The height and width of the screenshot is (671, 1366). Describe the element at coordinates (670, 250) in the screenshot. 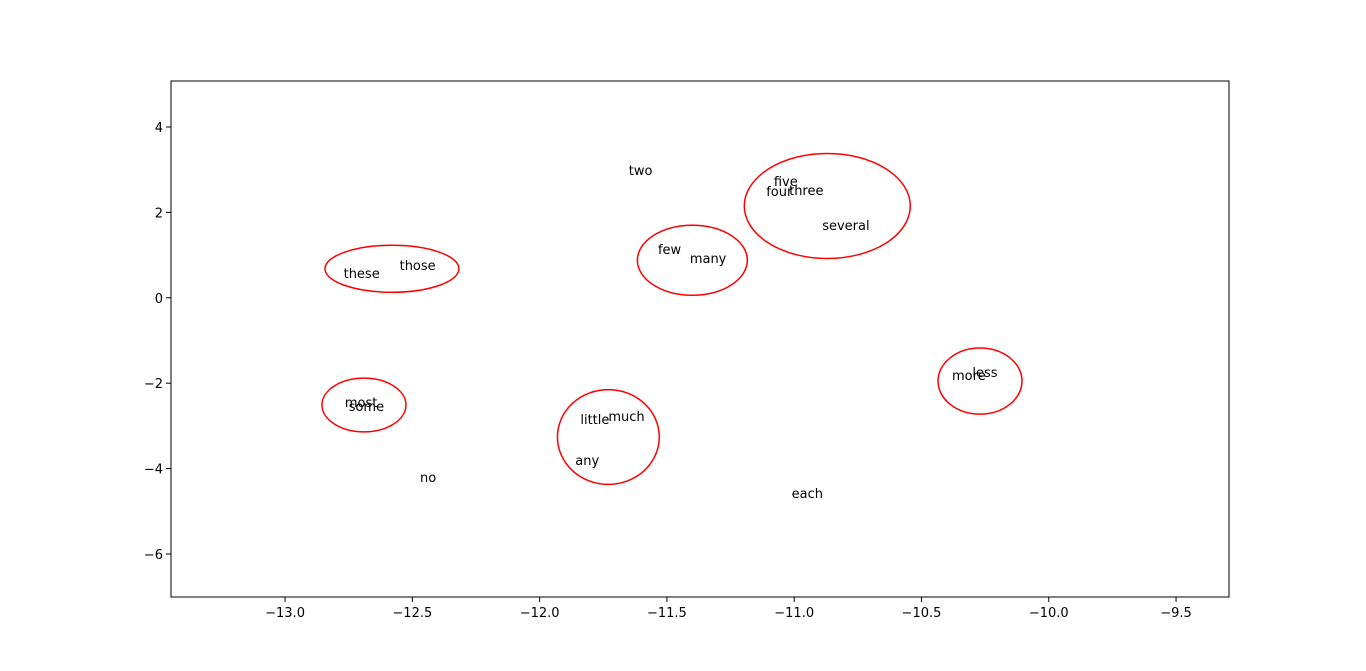

I see `word-label: few` at that location.